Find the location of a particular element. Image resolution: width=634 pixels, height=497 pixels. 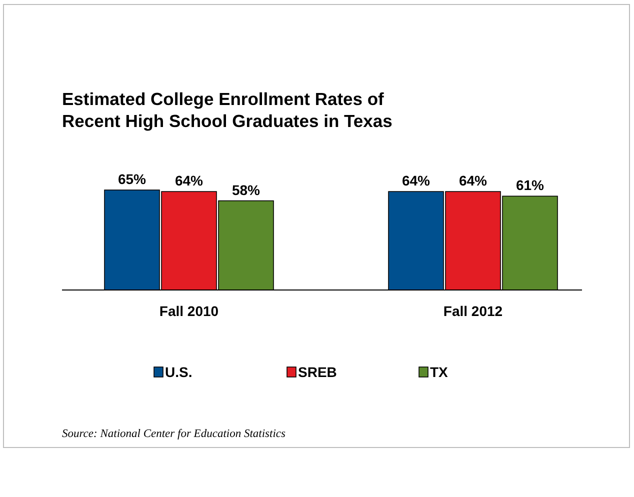

chart-title: Estimated College Enrollment Rates of Recent High School Graduates in Texas is located at coordinates (227, 110).